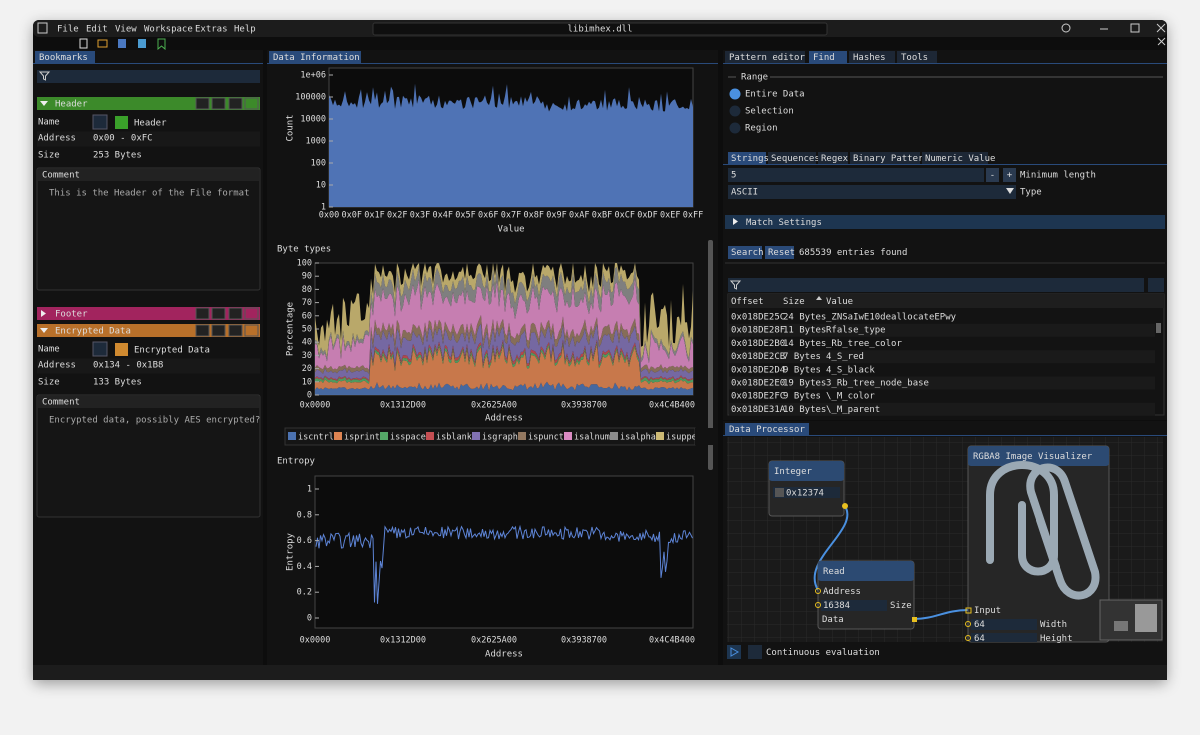 The image size is (1200, 735). I want to click on tab-label: Data Information, so click(316, 58).